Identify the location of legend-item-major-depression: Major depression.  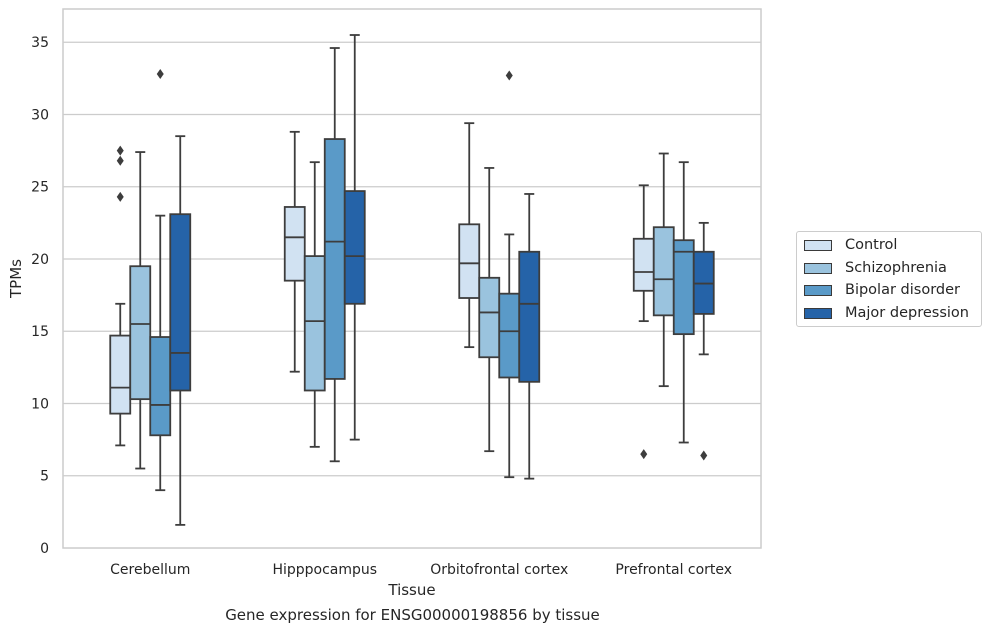
(886, 313).